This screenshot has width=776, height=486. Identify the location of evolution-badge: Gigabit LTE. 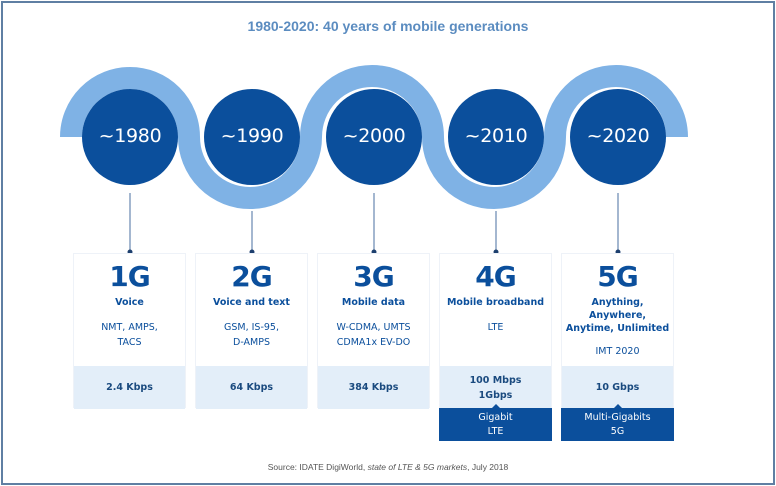
(495, 422).